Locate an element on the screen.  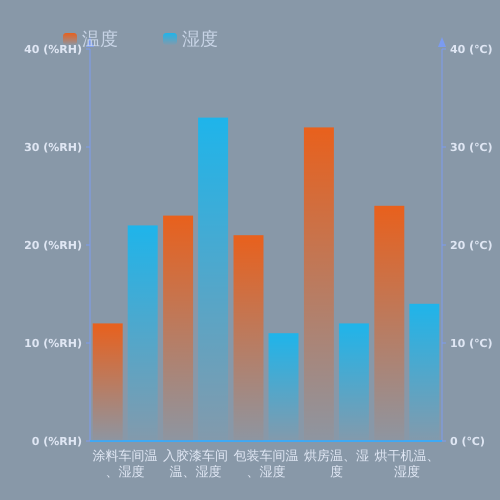
y2-tick-label: 10 (℃) is located at coordinates (471, 343).